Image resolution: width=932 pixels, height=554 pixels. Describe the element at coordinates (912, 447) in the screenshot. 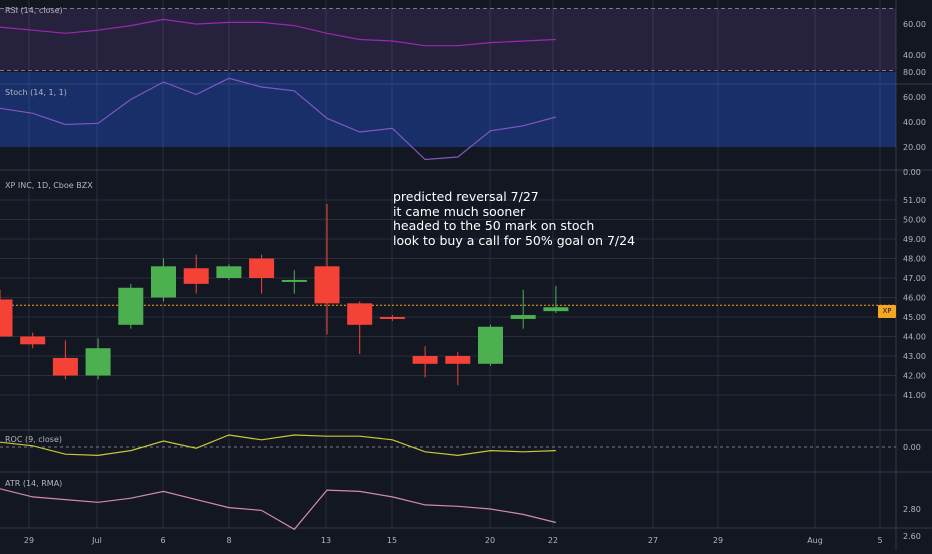

I see `roc-axis-label: 0.00` at that location.